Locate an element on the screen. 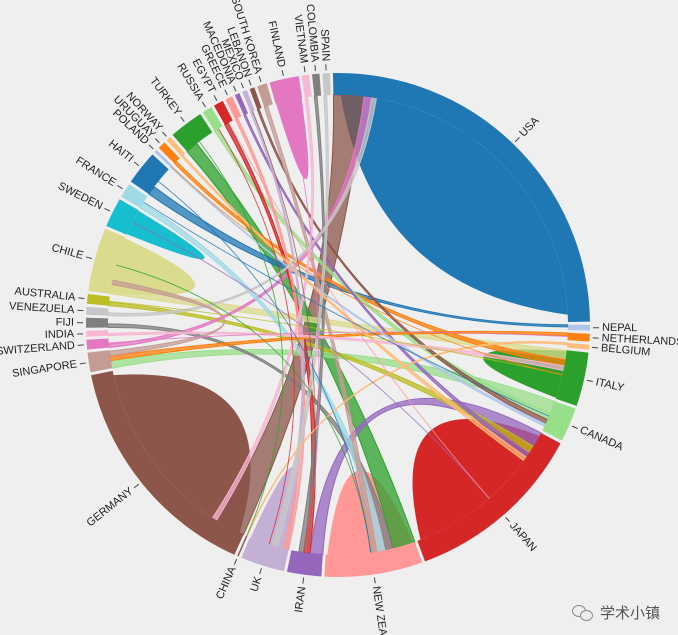  tick-colombia is located at coordinates (315, 68).